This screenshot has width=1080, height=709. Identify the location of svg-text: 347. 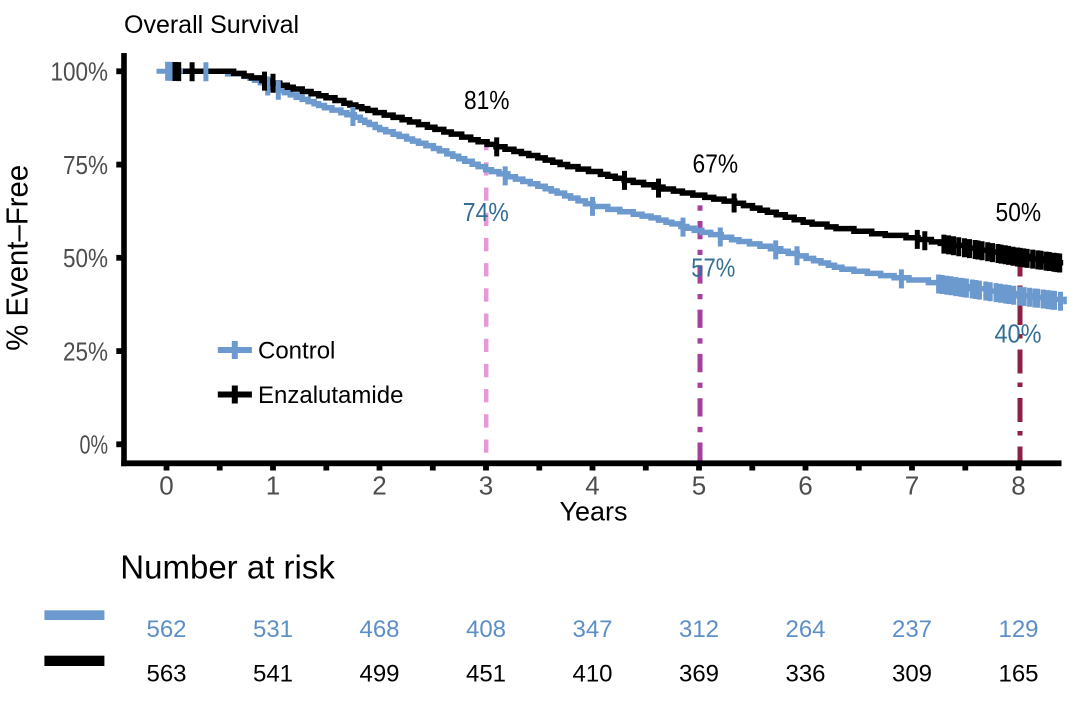
(592, 629).